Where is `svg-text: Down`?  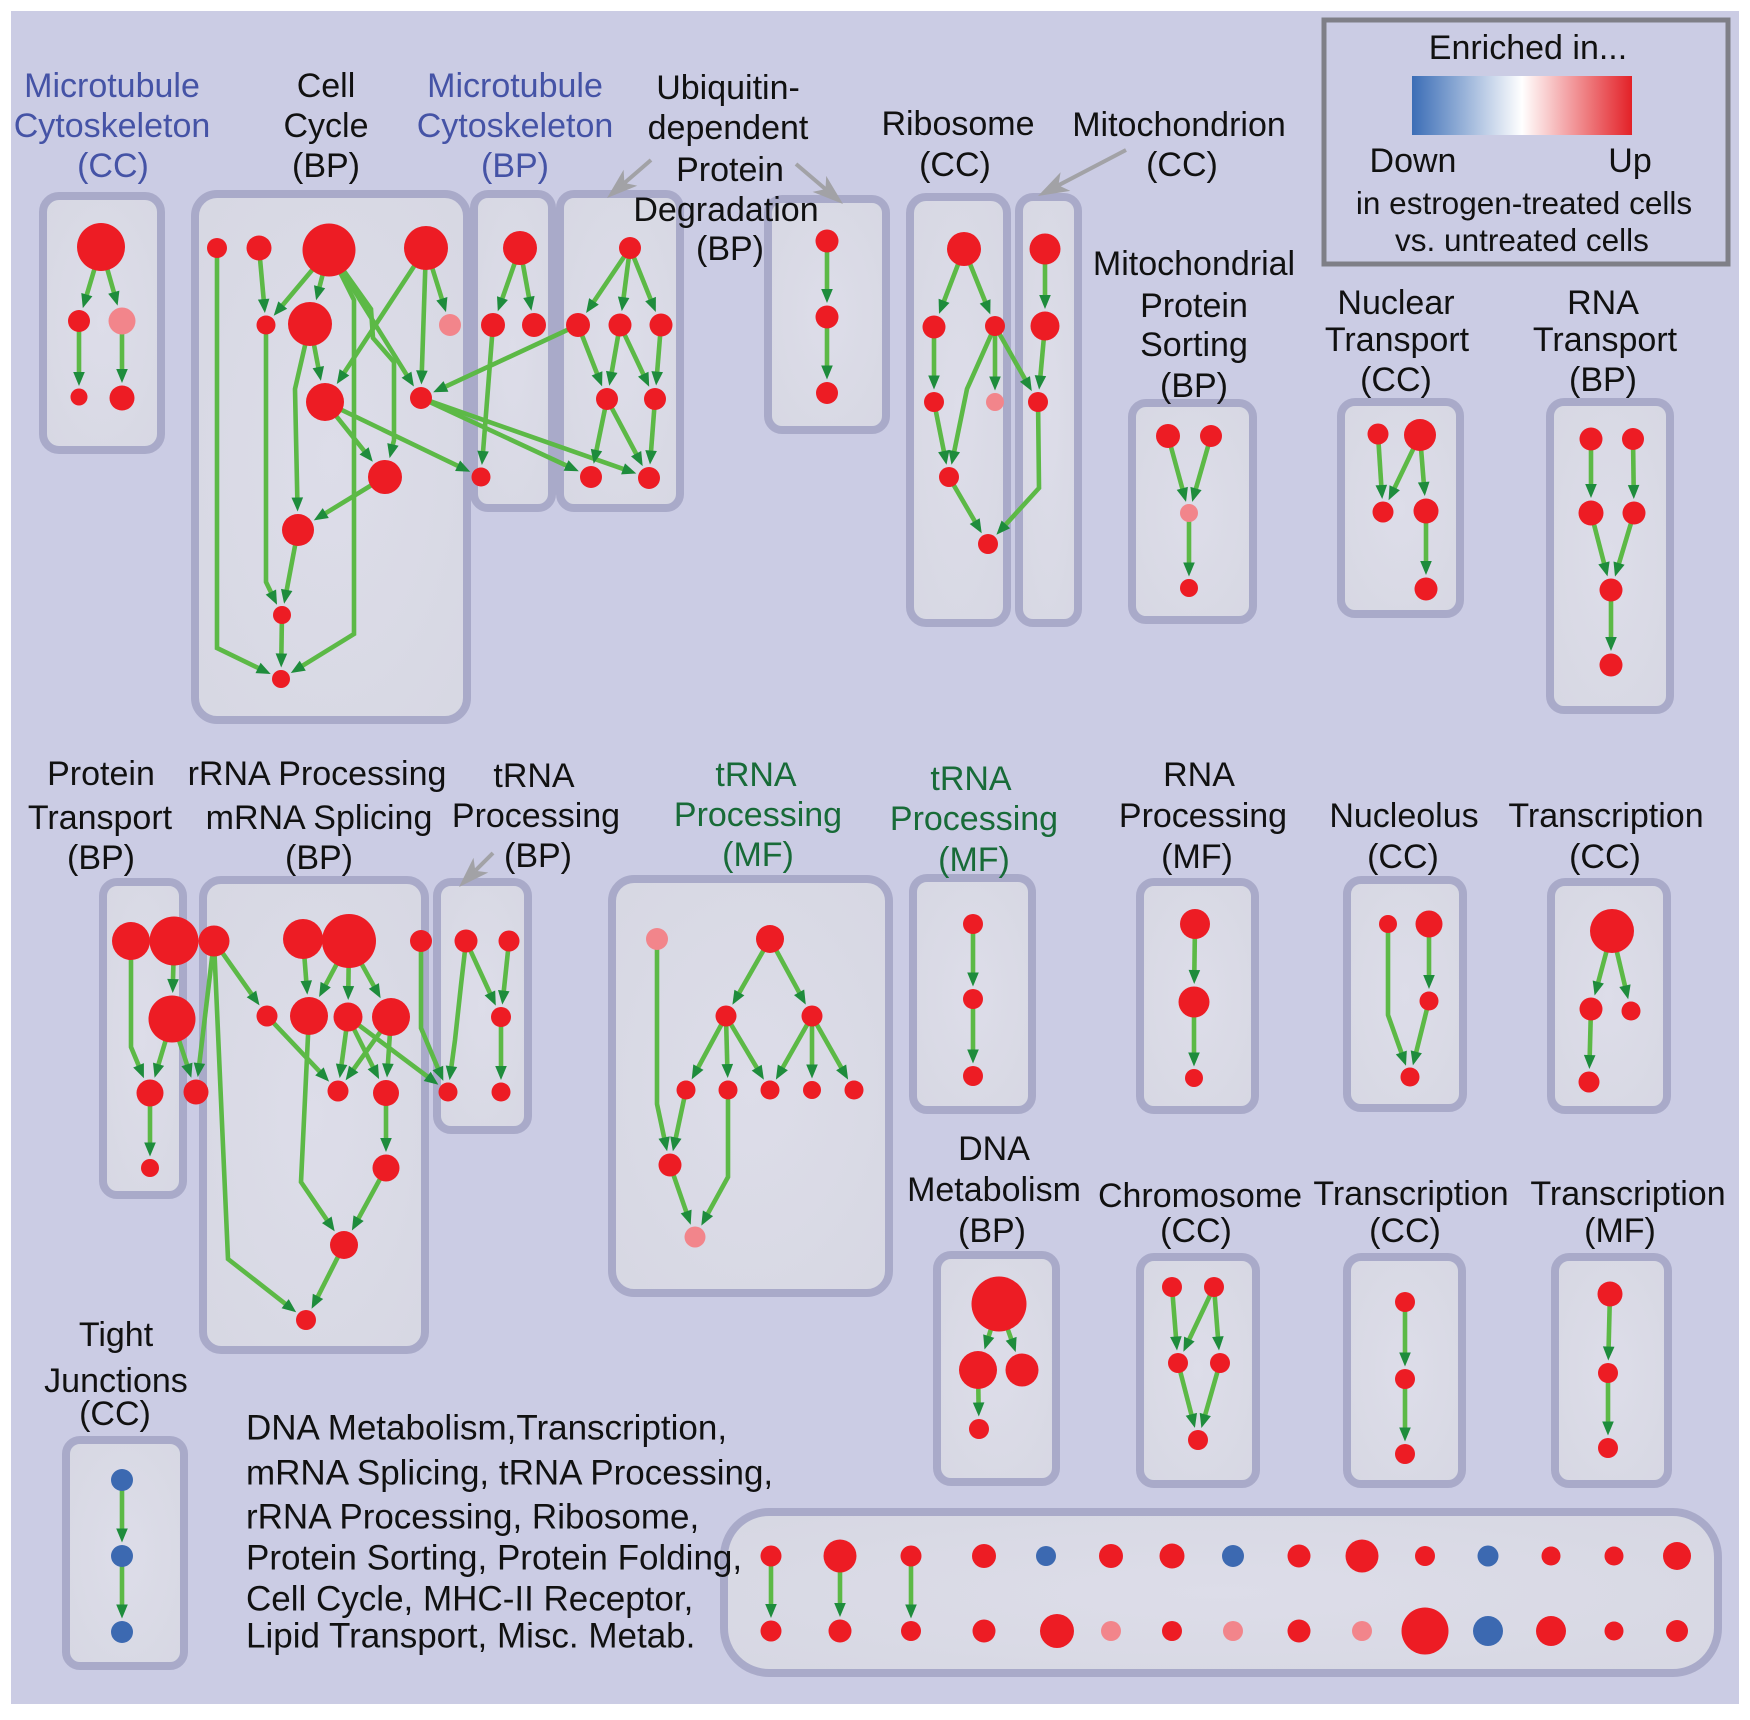 svg-text: Down is located at coordinates (1413, 161).